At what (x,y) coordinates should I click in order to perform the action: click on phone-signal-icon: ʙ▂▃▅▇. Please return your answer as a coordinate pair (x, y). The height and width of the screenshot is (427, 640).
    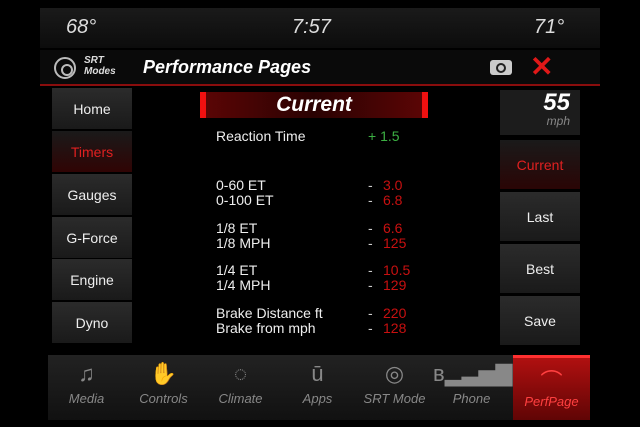
    Looking at the image, I should click on (473, 373).